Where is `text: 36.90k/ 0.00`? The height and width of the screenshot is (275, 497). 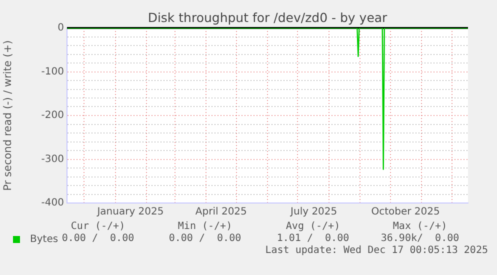
text: 36.90k/ 0.00 is located at coordinates (420, 238).